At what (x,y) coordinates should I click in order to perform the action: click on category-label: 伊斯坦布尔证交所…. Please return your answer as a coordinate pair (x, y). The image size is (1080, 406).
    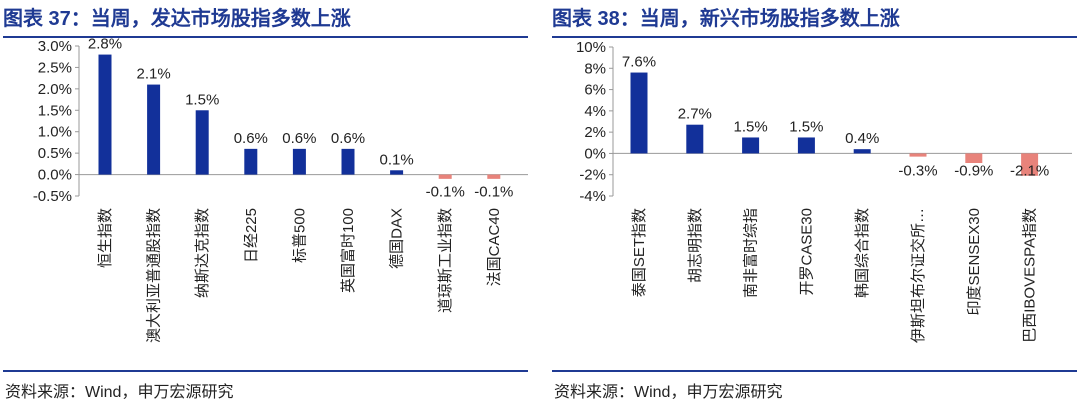
    Looking at the image, I should click on (918, 275).